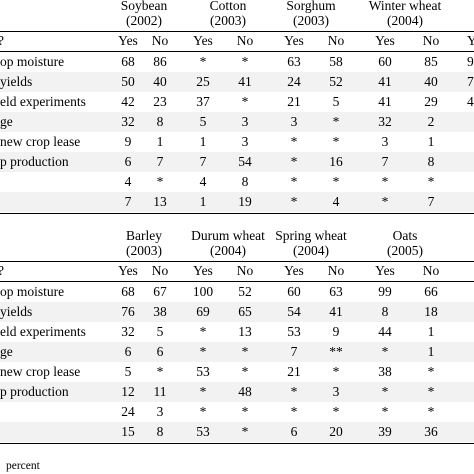  What do you see at coordinates (203, 201) in the screenshot?
I see `table1-cell-yes: 1` at bounding box center [203, 201].